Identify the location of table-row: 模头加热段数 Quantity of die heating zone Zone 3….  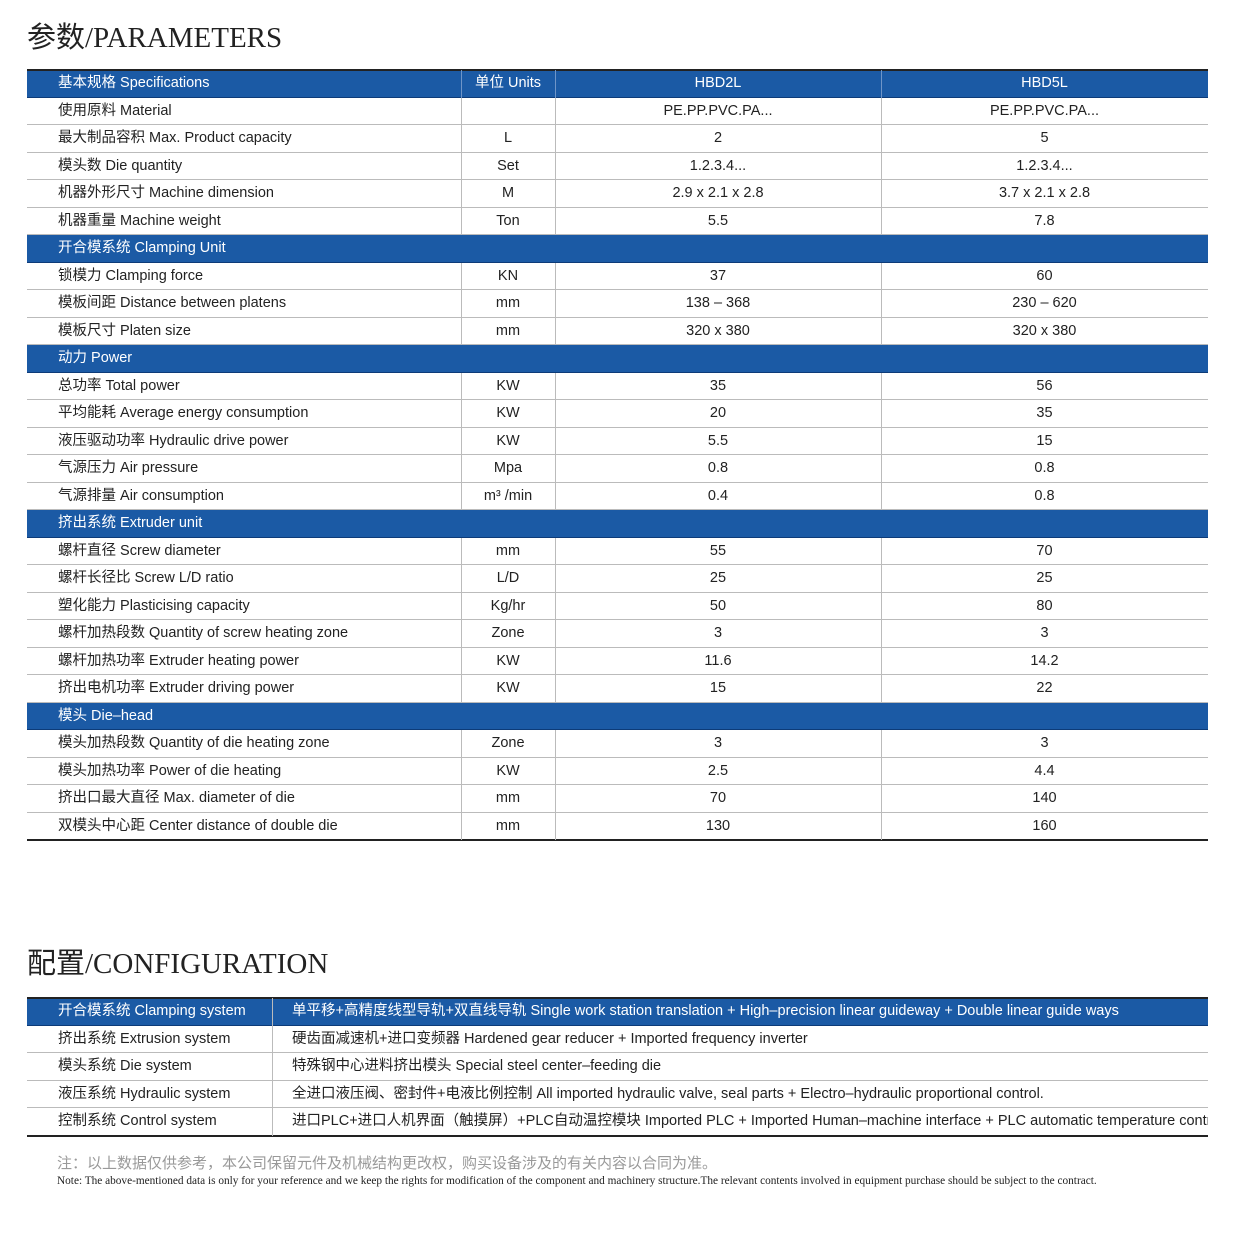
(617, 744).